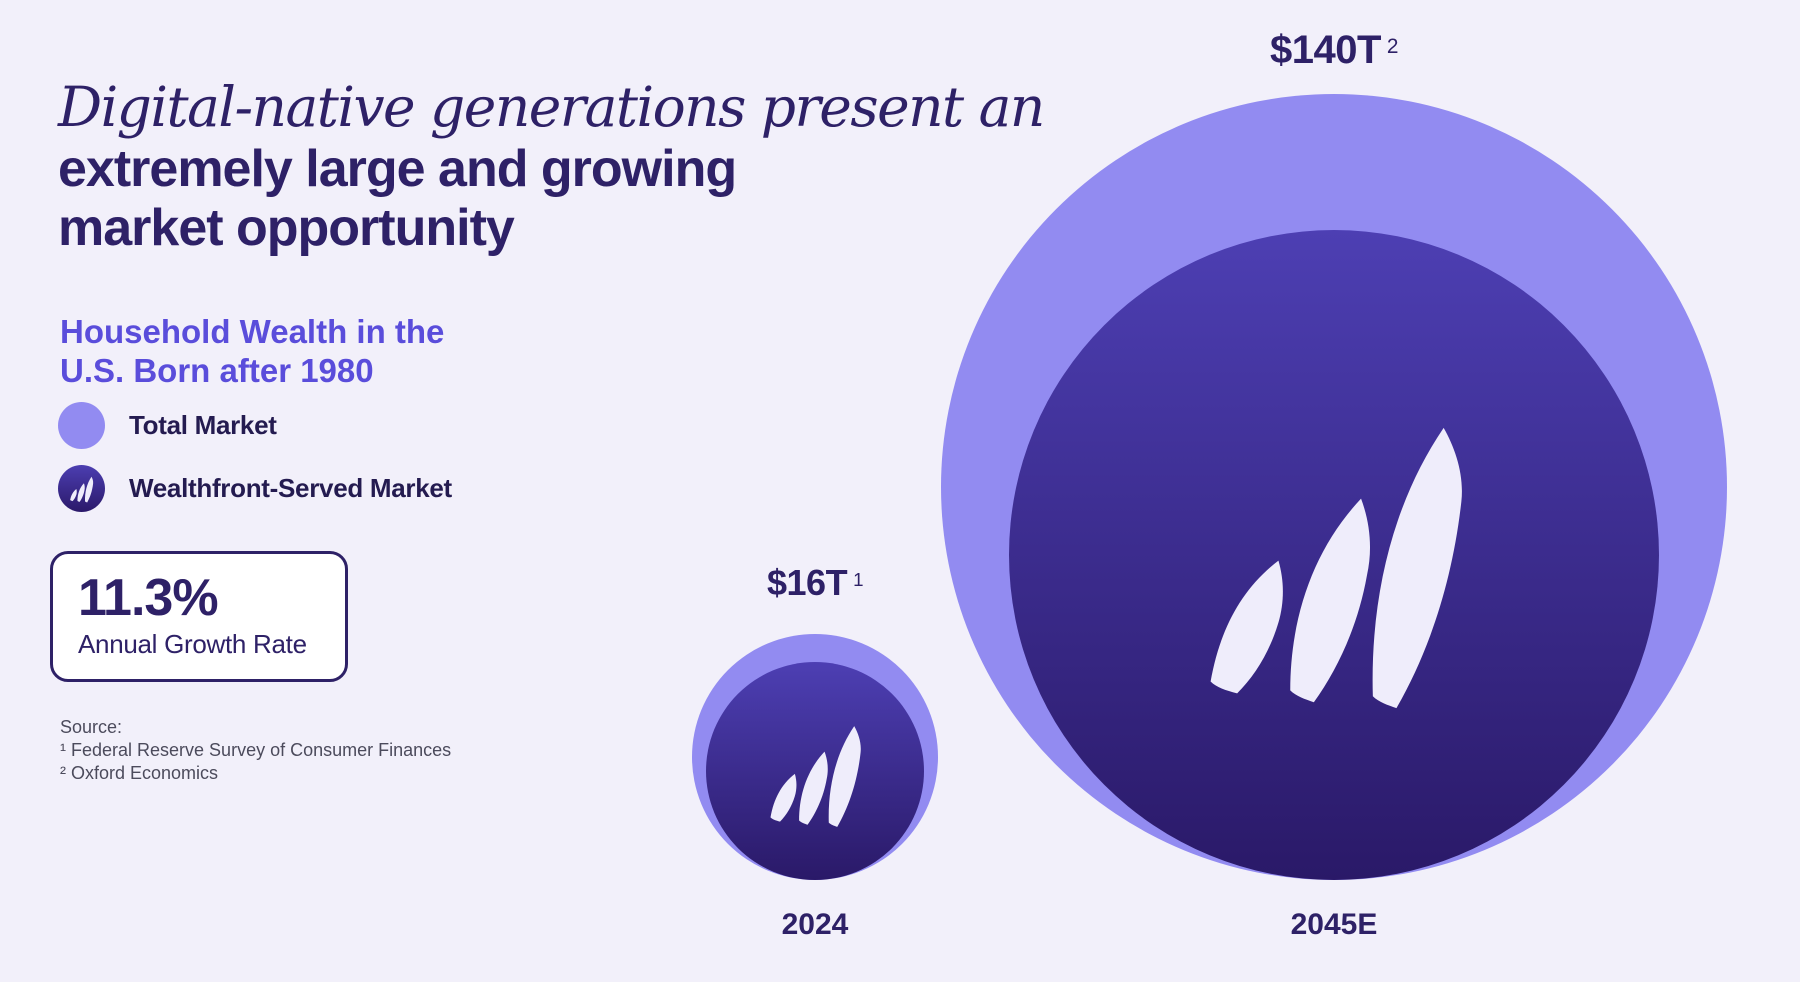  What do you see at coordinates (397, 169) in the screenshot?
I see `title-bold-line-1: extremely large and growing` at bounding box center [397, 169].